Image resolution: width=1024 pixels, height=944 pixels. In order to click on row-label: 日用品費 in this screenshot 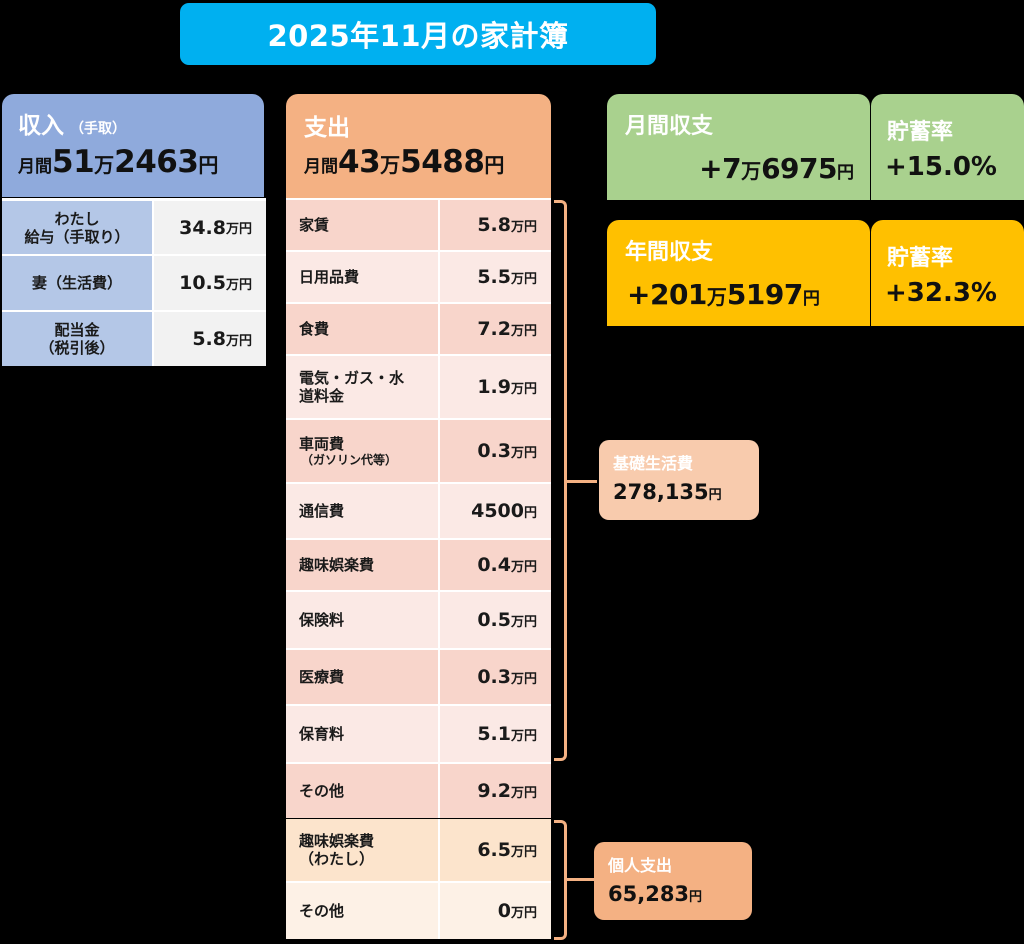, I will do `click(362, 277)`.